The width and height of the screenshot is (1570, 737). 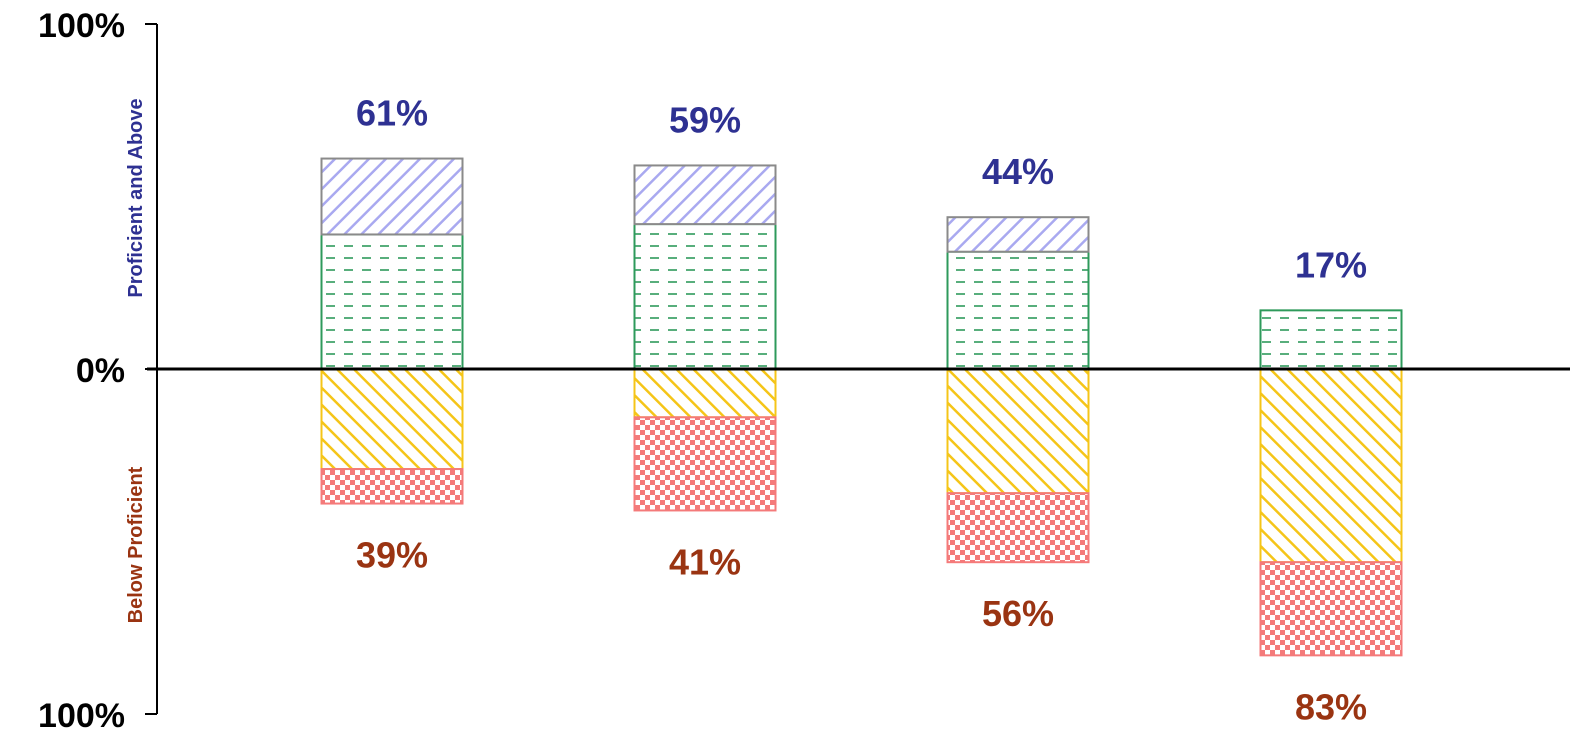 I want to click on total-above-label-3: 44%, so click(x=1018, y=171).